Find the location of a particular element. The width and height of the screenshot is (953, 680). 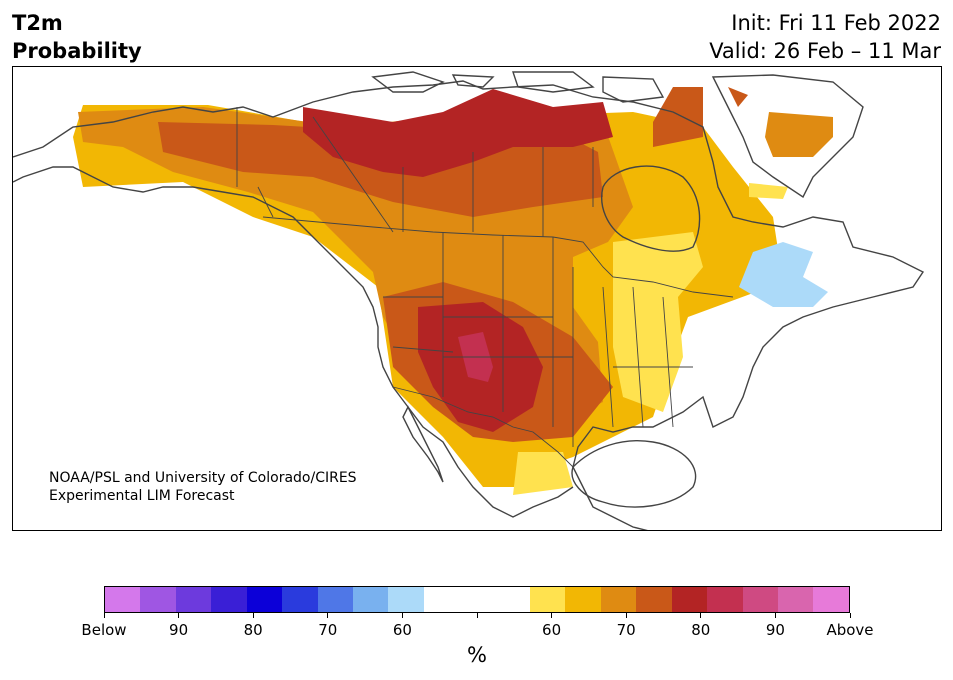

prob-55-mexico is located at coordinates (543, 473).